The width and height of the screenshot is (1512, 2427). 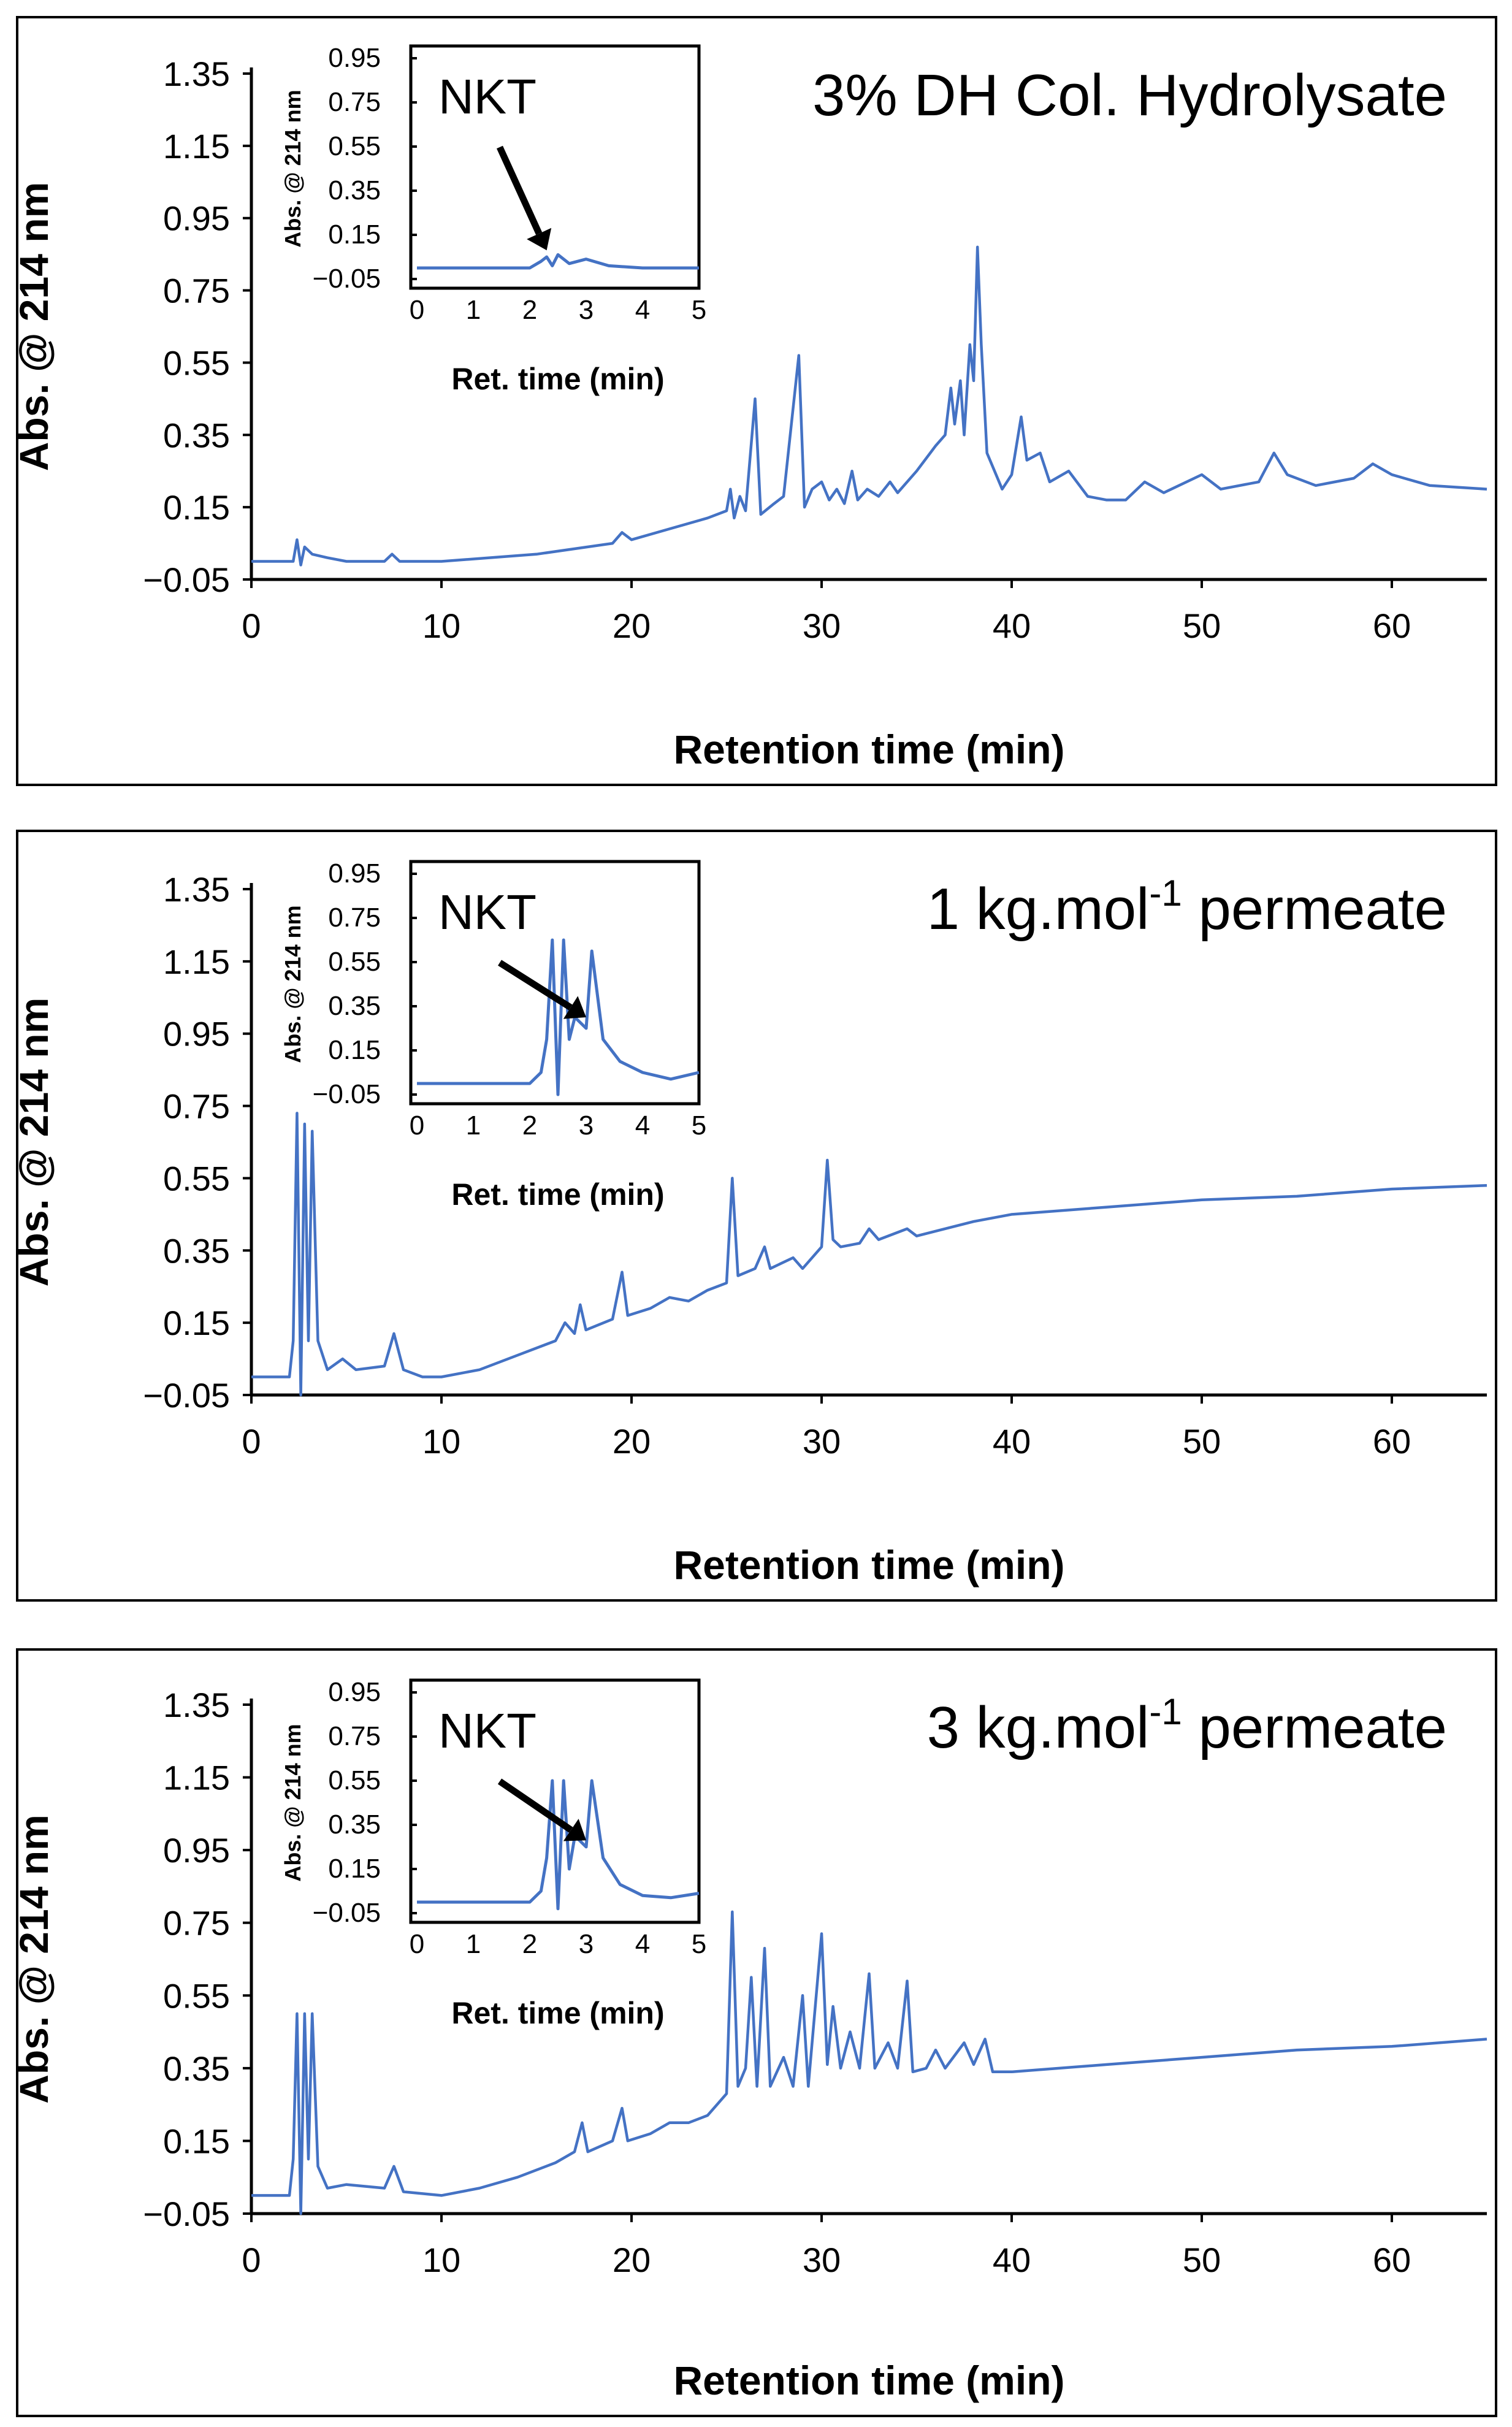 What do you see at coordinates (1187, 907) in the screenshot?
I see `panel-title: 1 kg.mol-1 permeate` at bounding box center [1187, 907].